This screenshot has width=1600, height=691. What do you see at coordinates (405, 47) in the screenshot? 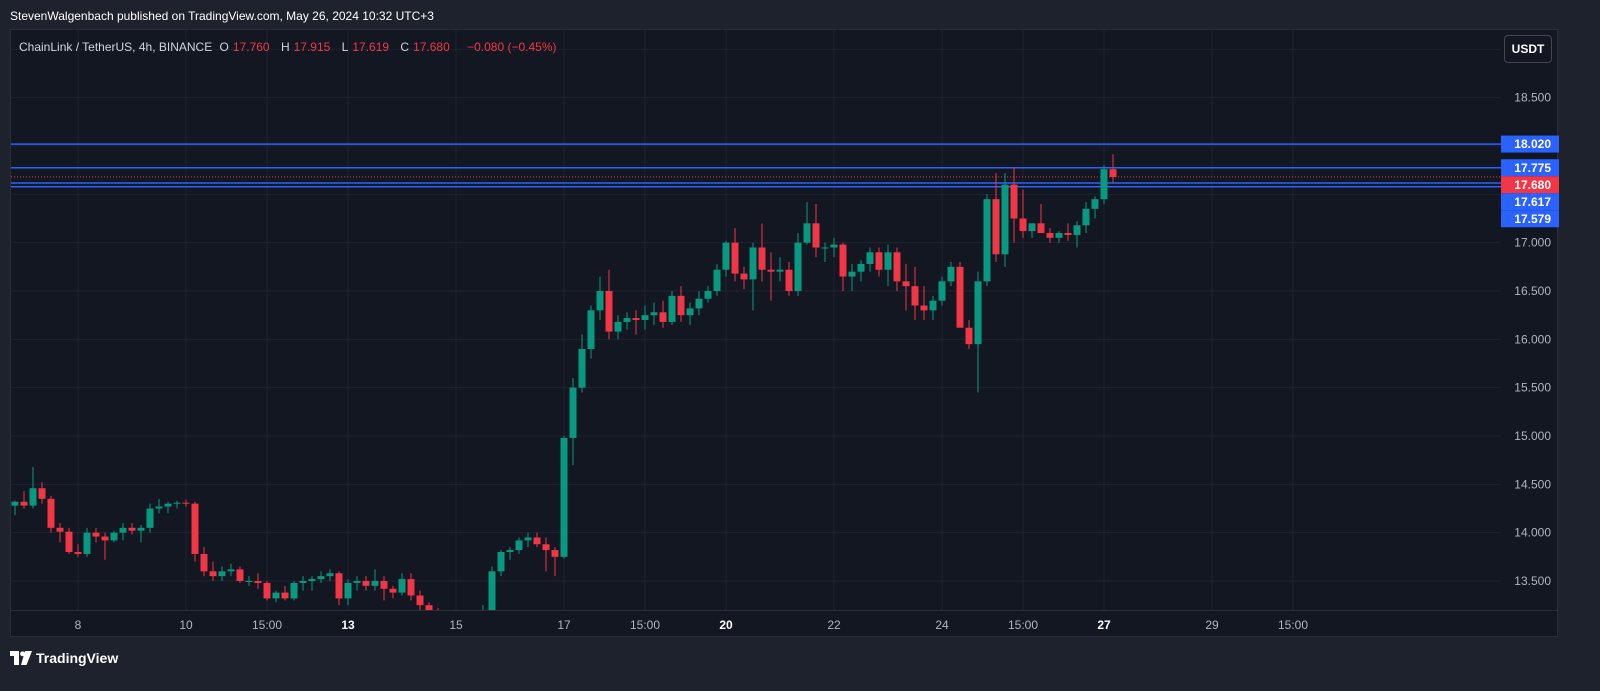
I see `close-label: C` at bounding box center [405, 47].